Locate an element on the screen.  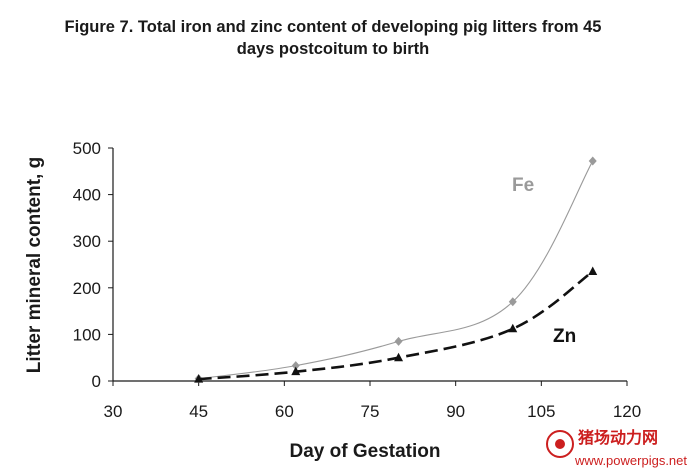
x-tick-label: 90 is located at coordinates (455, 411).